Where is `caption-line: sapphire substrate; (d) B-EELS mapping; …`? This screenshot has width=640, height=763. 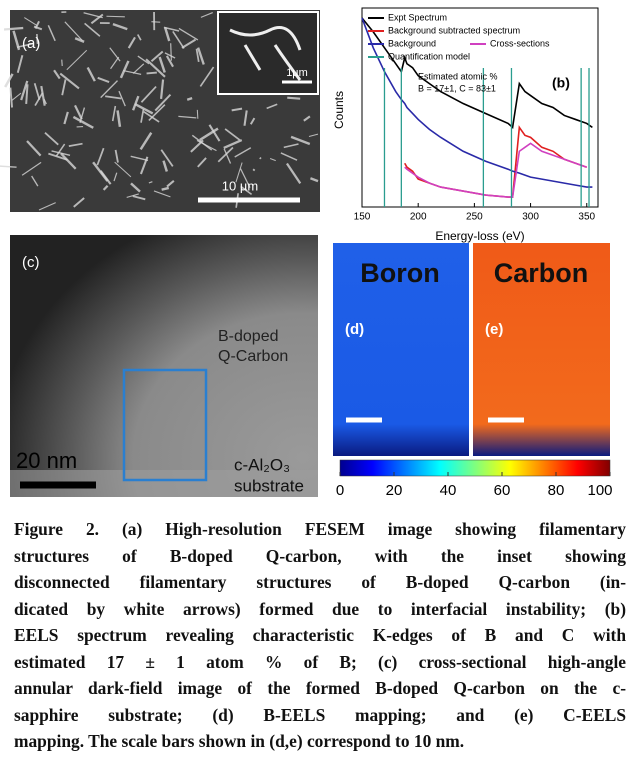 caption-line: sapphire substrate; (d) B-EELS mapping; … is located at coordinates (320, 714).